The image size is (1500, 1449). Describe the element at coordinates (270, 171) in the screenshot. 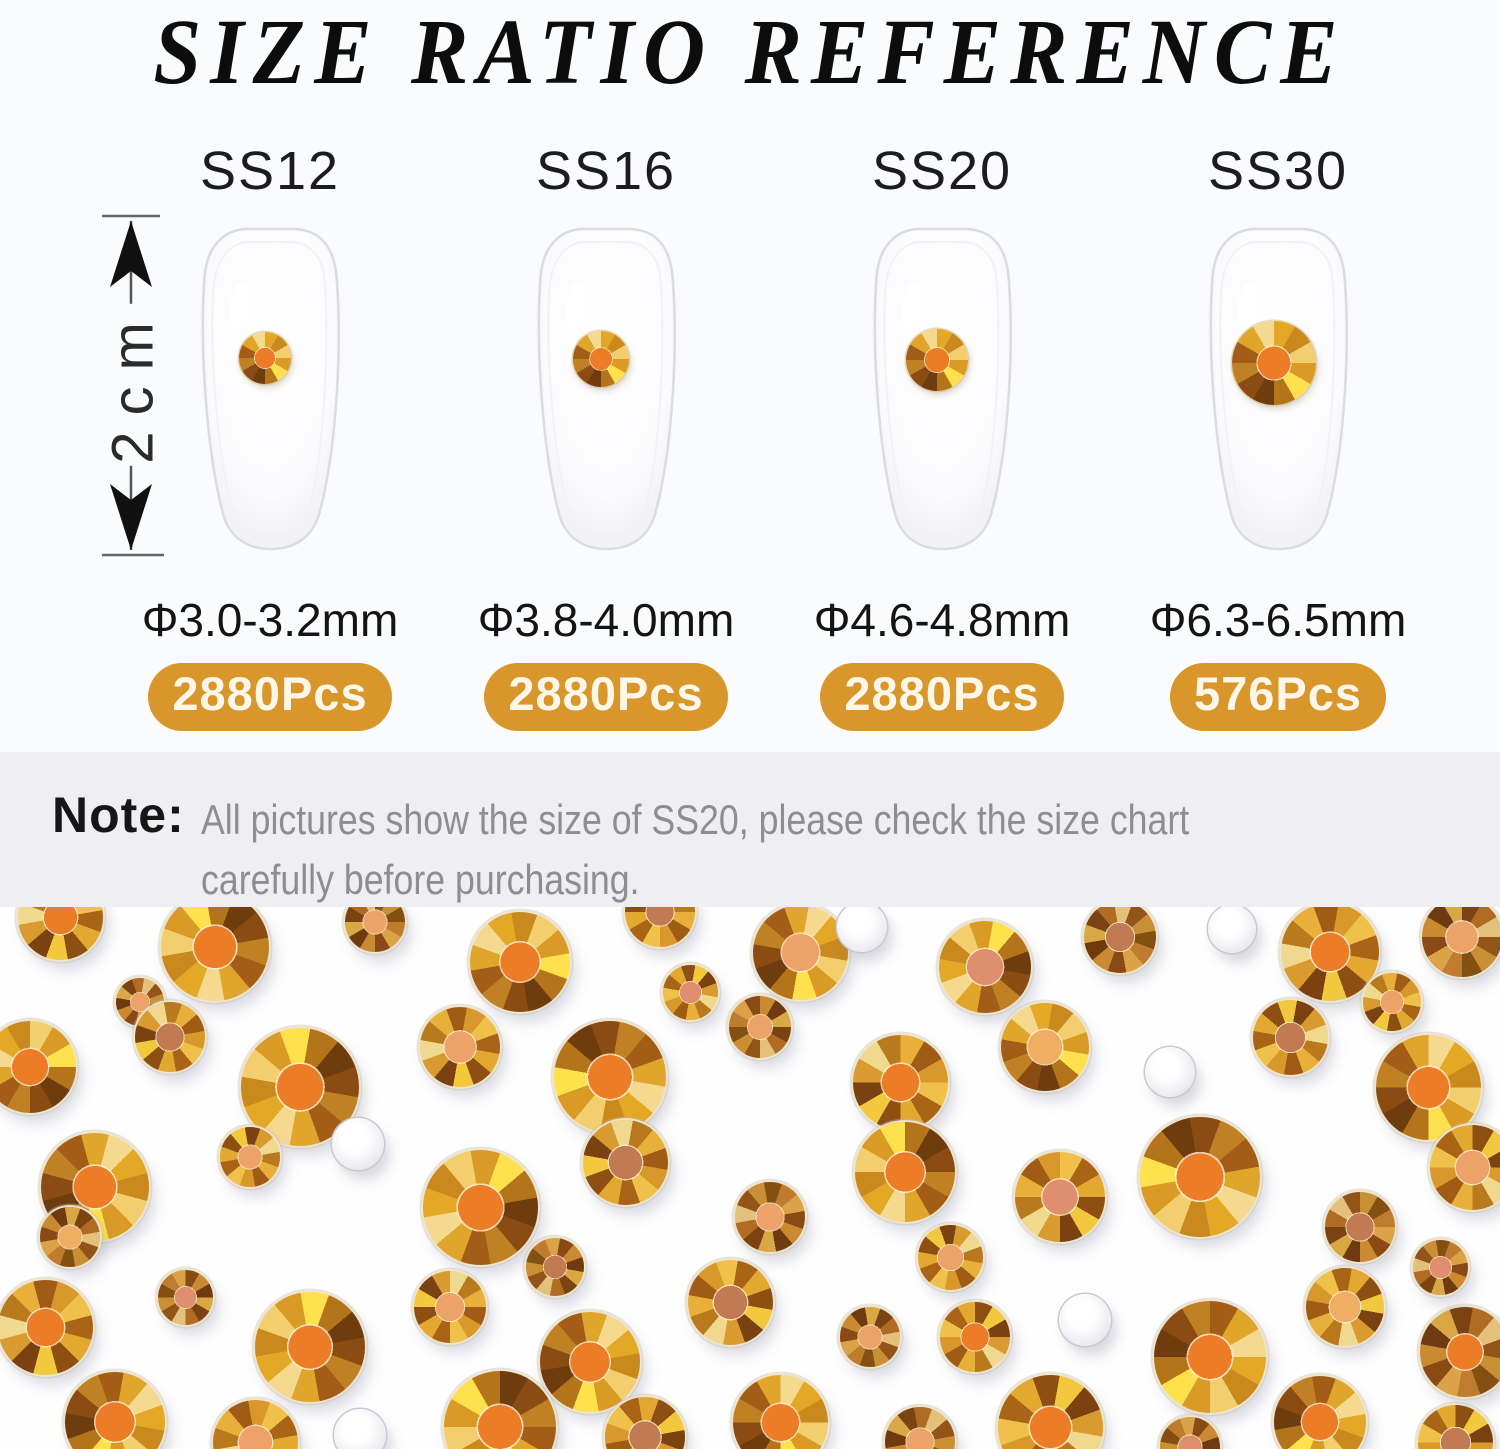

I see `size-label: SS12` at that location.